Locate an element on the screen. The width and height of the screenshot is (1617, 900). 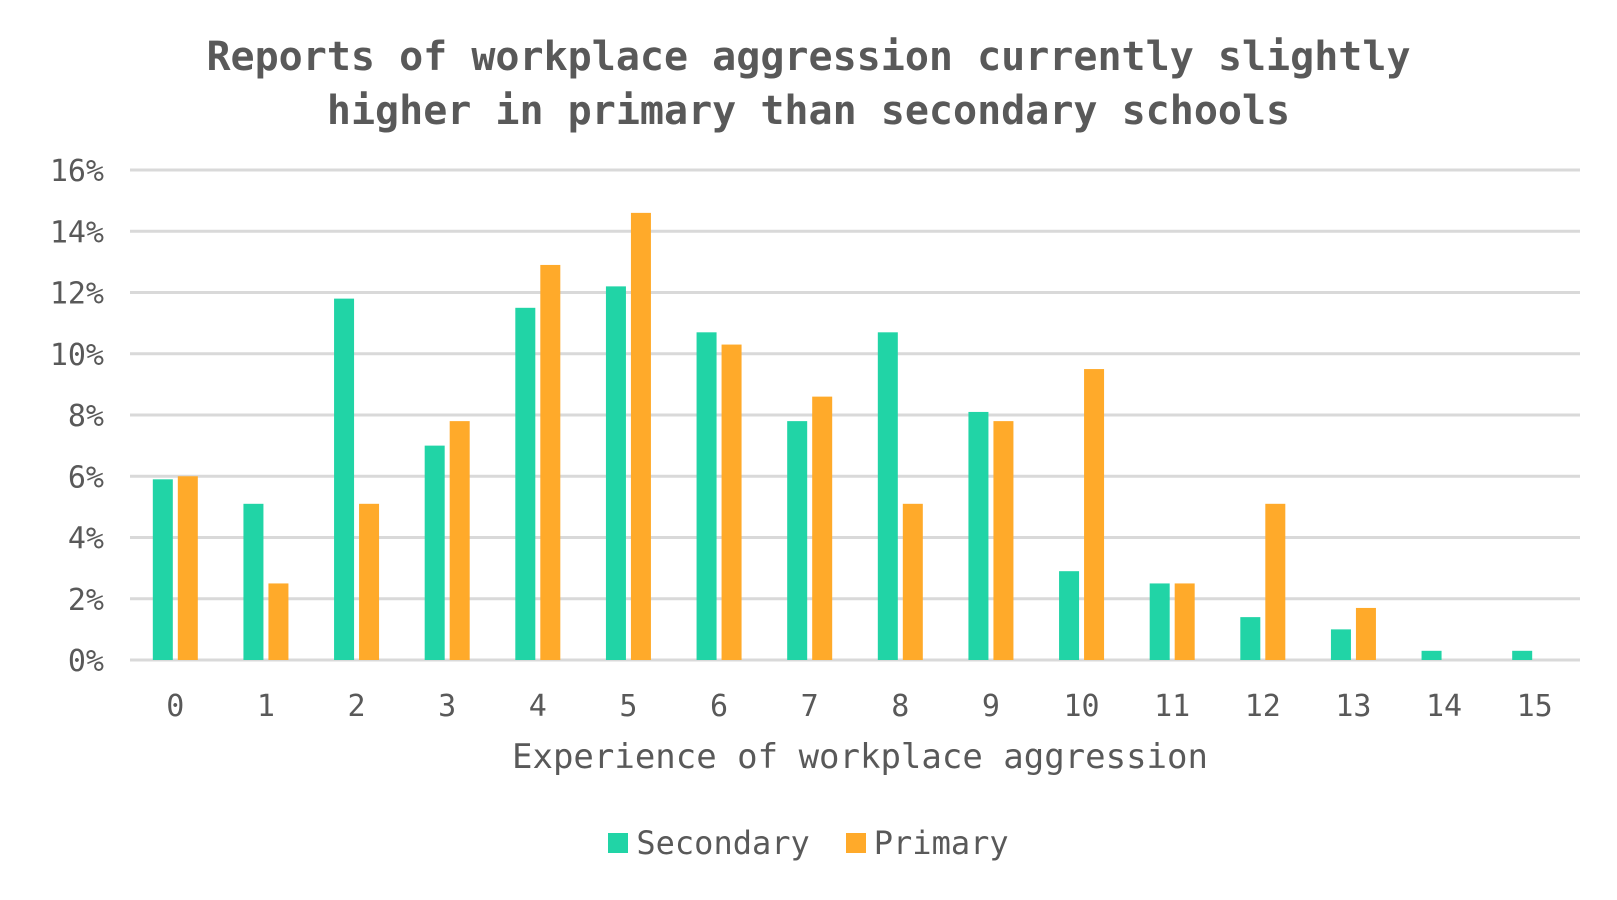
x-tick-label: 7 is located at coordinates (810, 706).